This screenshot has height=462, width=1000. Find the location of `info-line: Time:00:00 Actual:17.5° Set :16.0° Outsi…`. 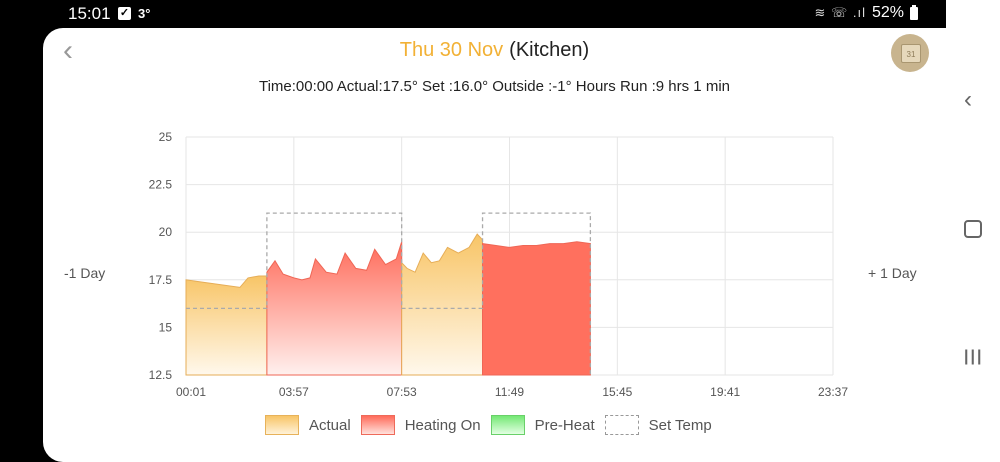

info-line: Time:00:00 Actual:17.5° Set :16.0° Outsi… is located at coordinates (494, 86).